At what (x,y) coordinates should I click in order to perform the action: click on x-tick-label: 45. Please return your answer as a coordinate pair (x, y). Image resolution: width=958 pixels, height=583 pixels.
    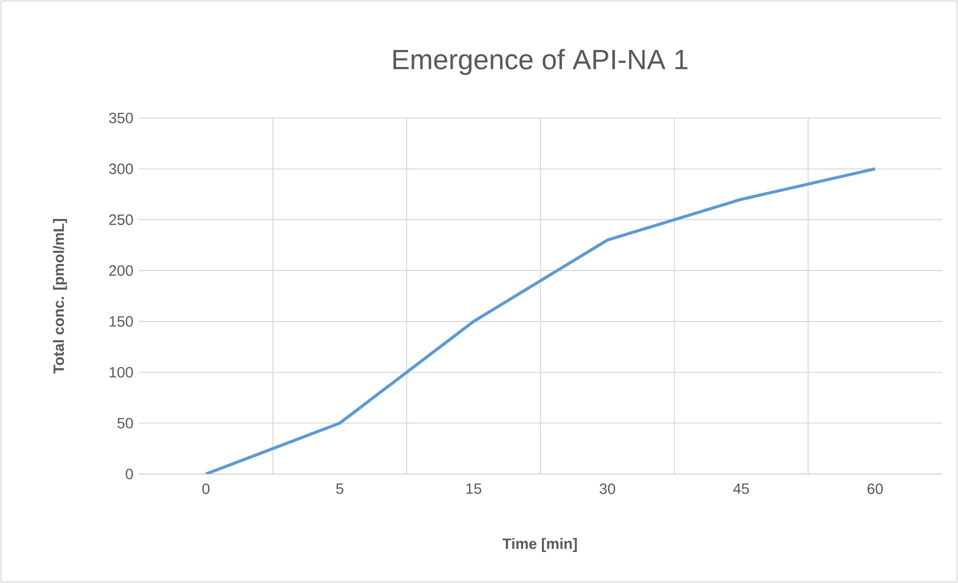
    Looking at the image, I should click on (741, 489).